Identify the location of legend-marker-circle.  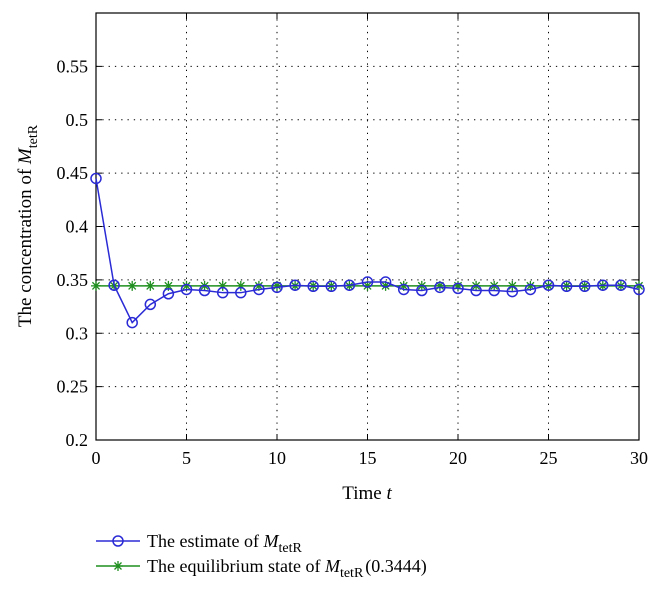
(118, 541).